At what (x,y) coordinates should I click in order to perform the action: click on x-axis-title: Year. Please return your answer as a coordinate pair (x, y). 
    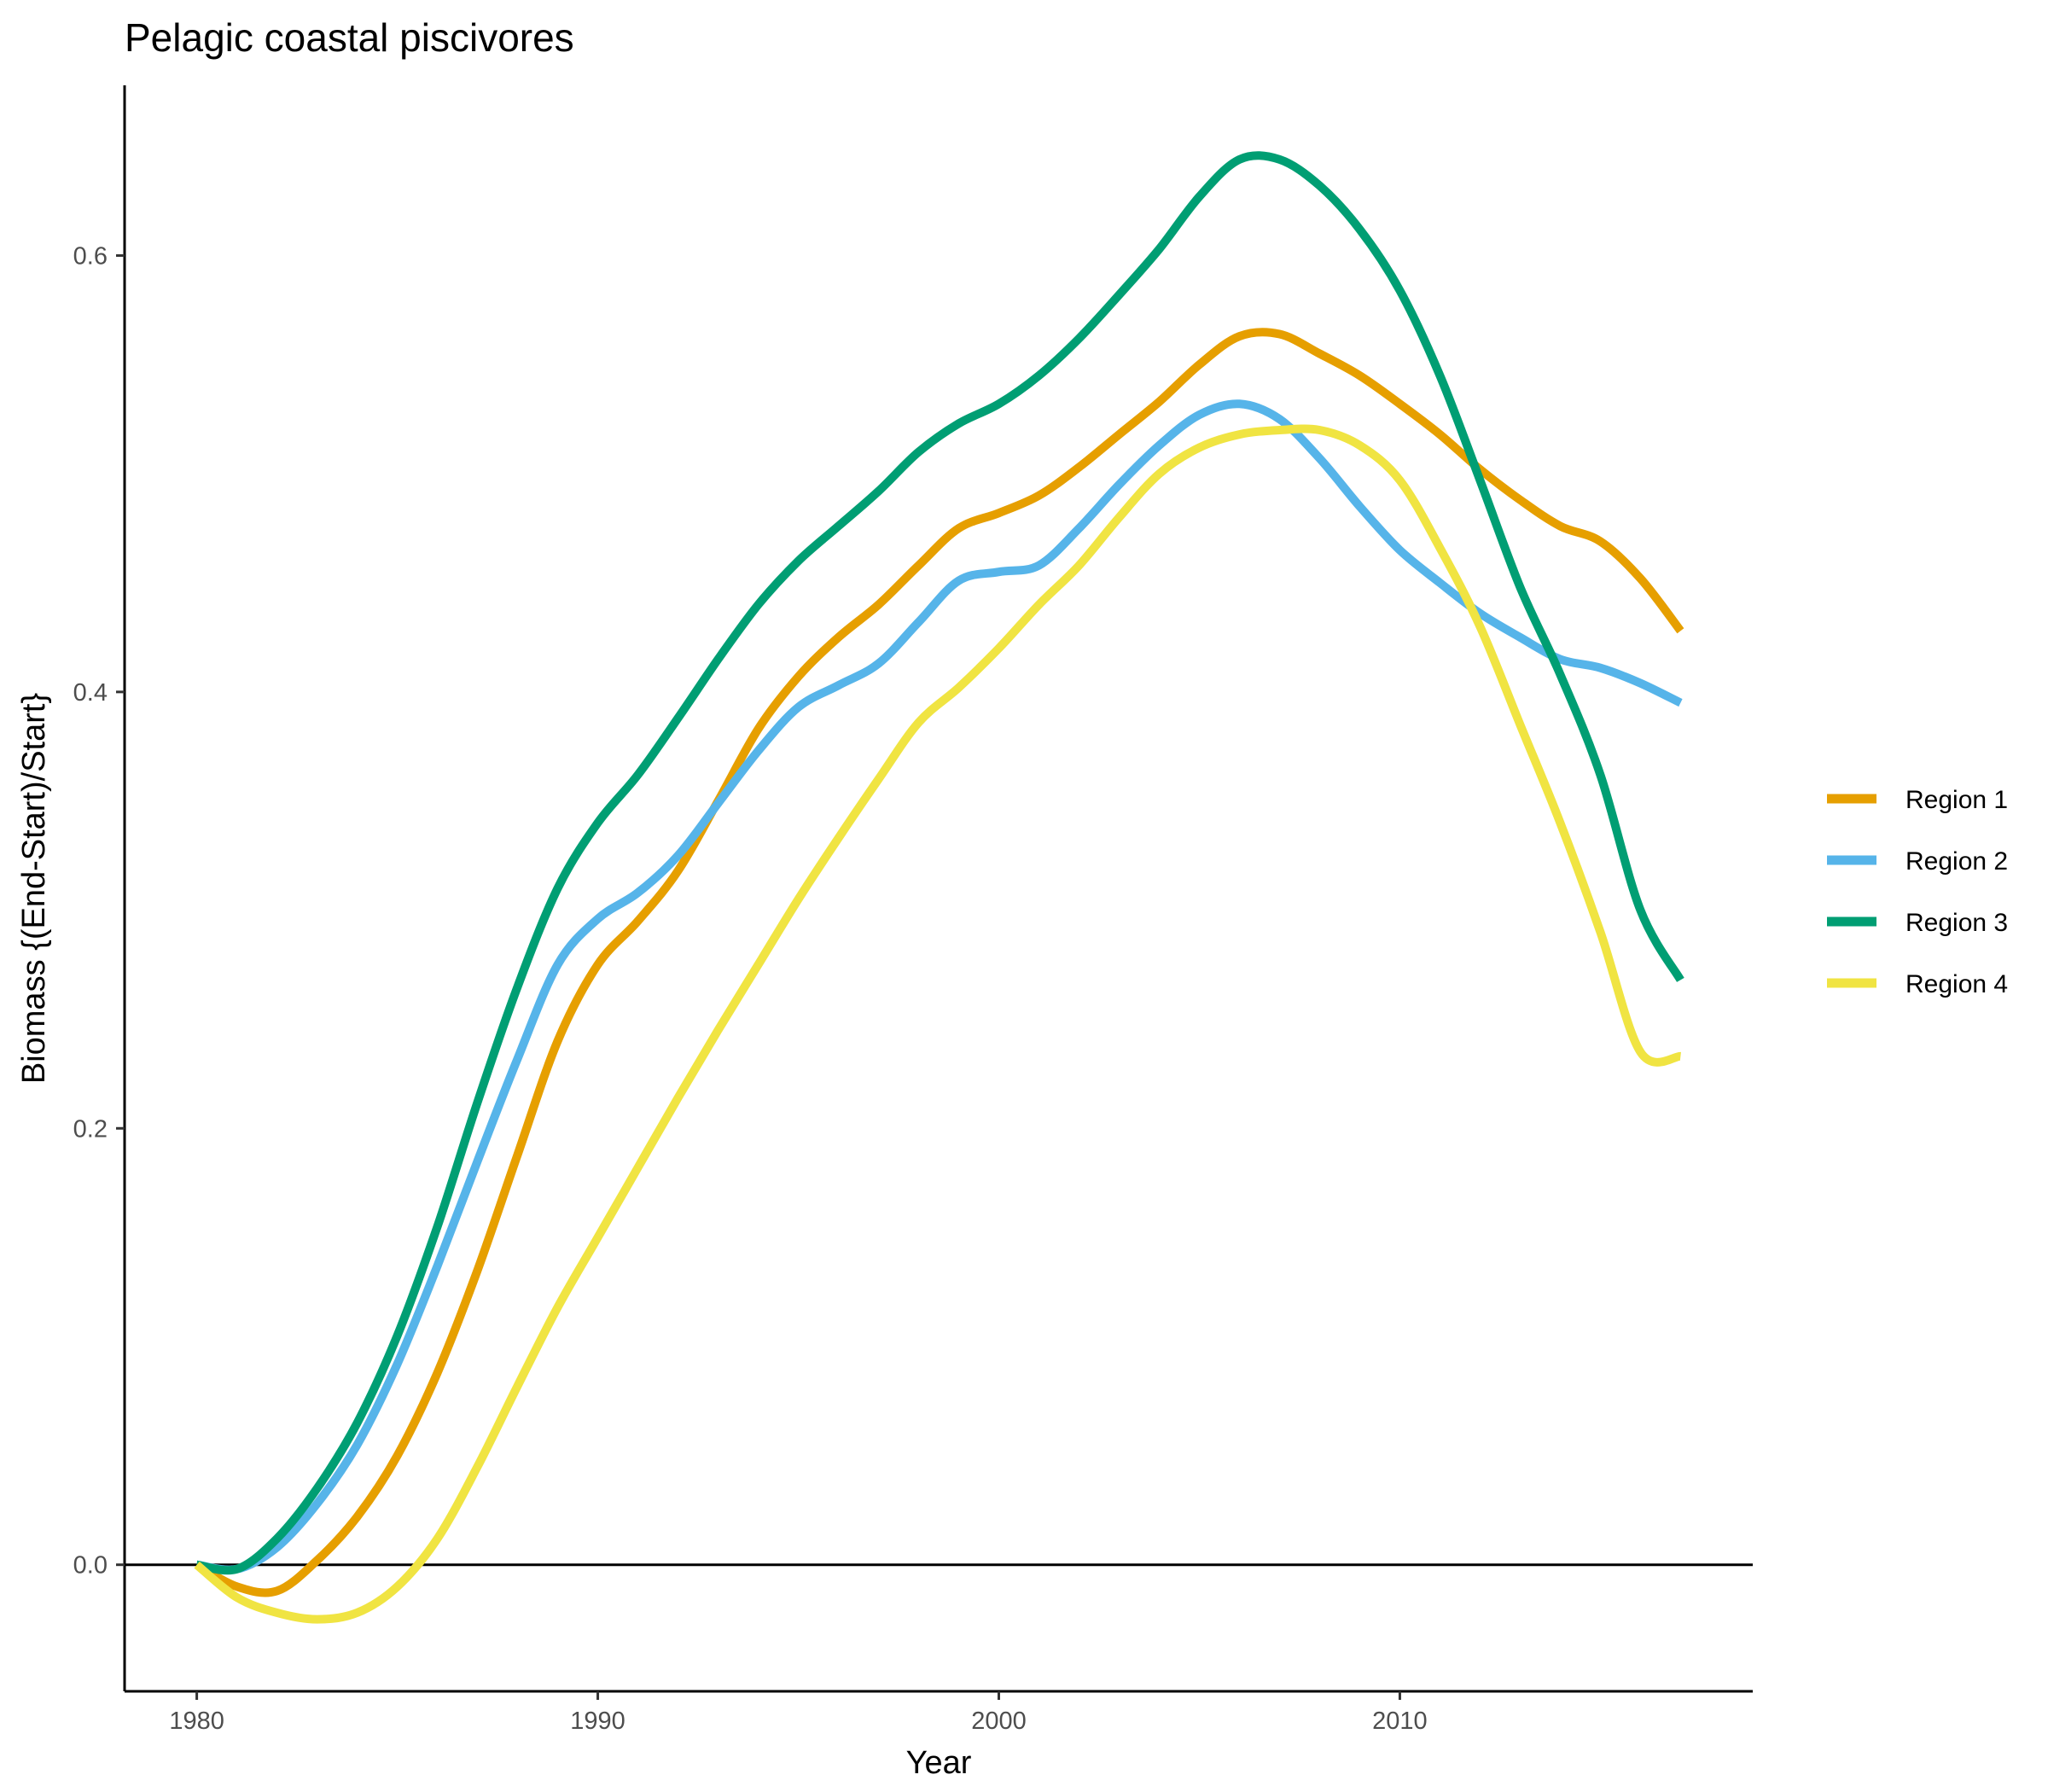
    Looking at the image, I should click on (939, 1763).